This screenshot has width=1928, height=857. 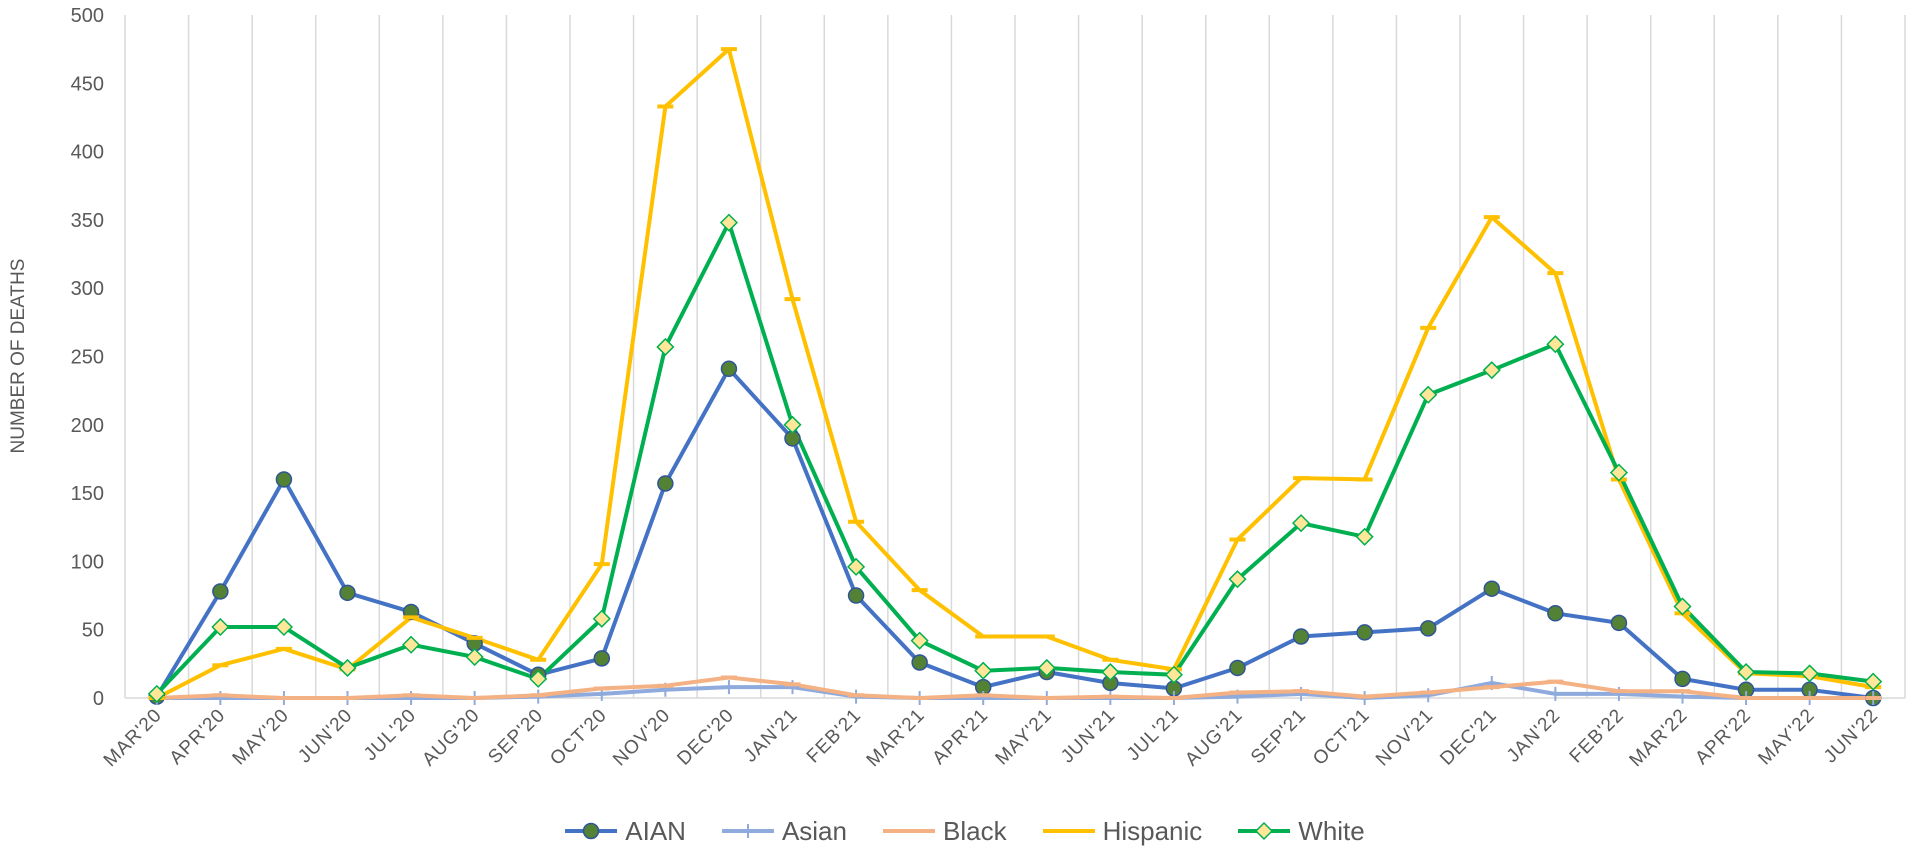 I want to click on x-tick-label: MAR'21, so click(x=896, y=738).